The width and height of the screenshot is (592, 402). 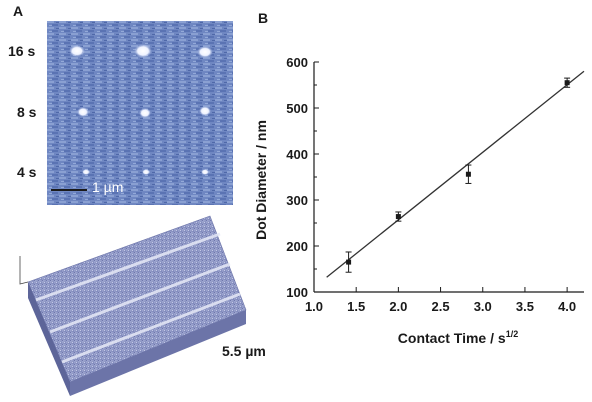 I want to click on x-tick-label: 1.5, so click(x=356, y=306).